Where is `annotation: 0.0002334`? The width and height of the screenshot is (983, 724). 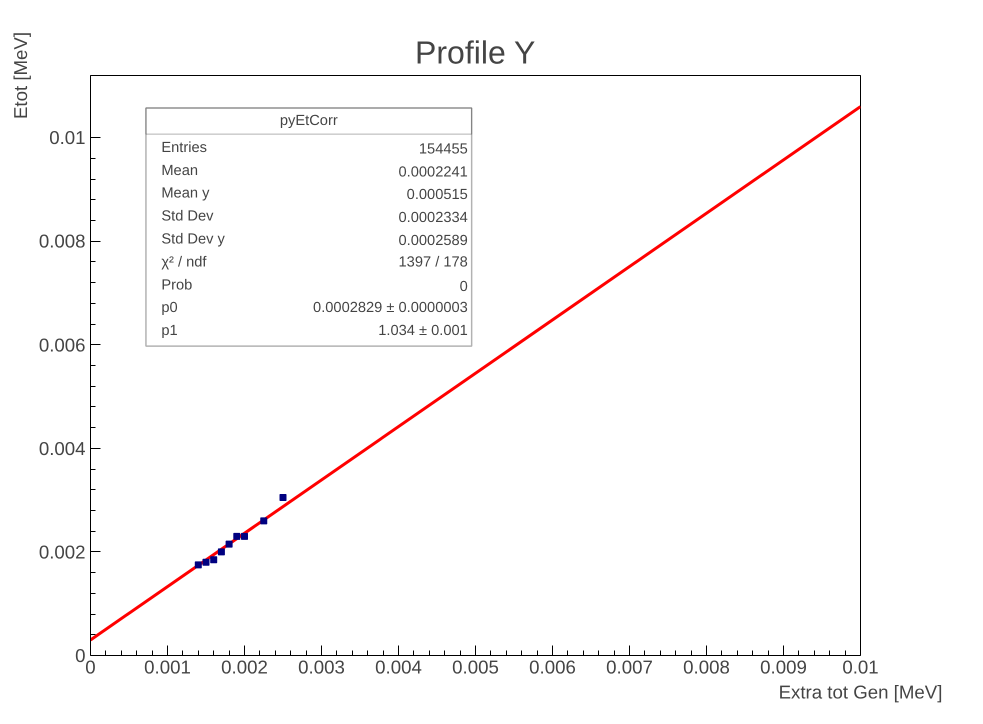
annotation: 0.0002334 is located at coordinates (433, 218).